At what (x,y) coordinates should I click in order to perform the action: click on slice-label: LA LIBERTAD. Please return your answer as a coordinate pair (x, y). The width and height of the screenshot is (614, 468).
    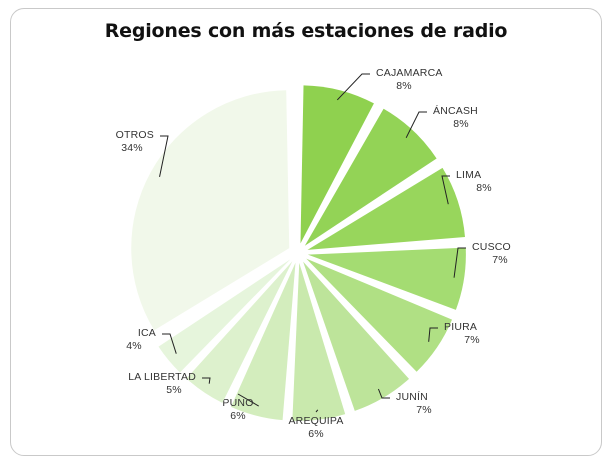
    Looking at the image, I should click on (162, 377).